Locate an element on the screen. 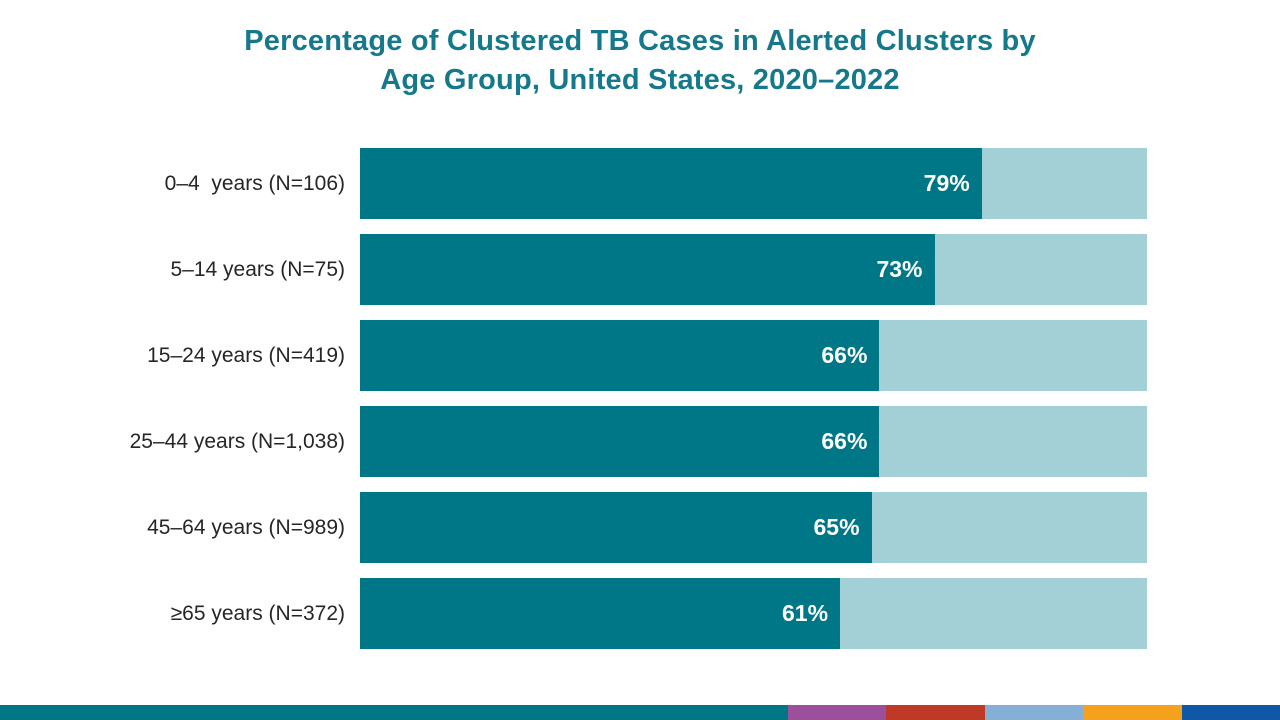 The height and width of the screenshot is (720, 1280). category-label: ≥65 years (N=372) is located at coordinates (257, 613).